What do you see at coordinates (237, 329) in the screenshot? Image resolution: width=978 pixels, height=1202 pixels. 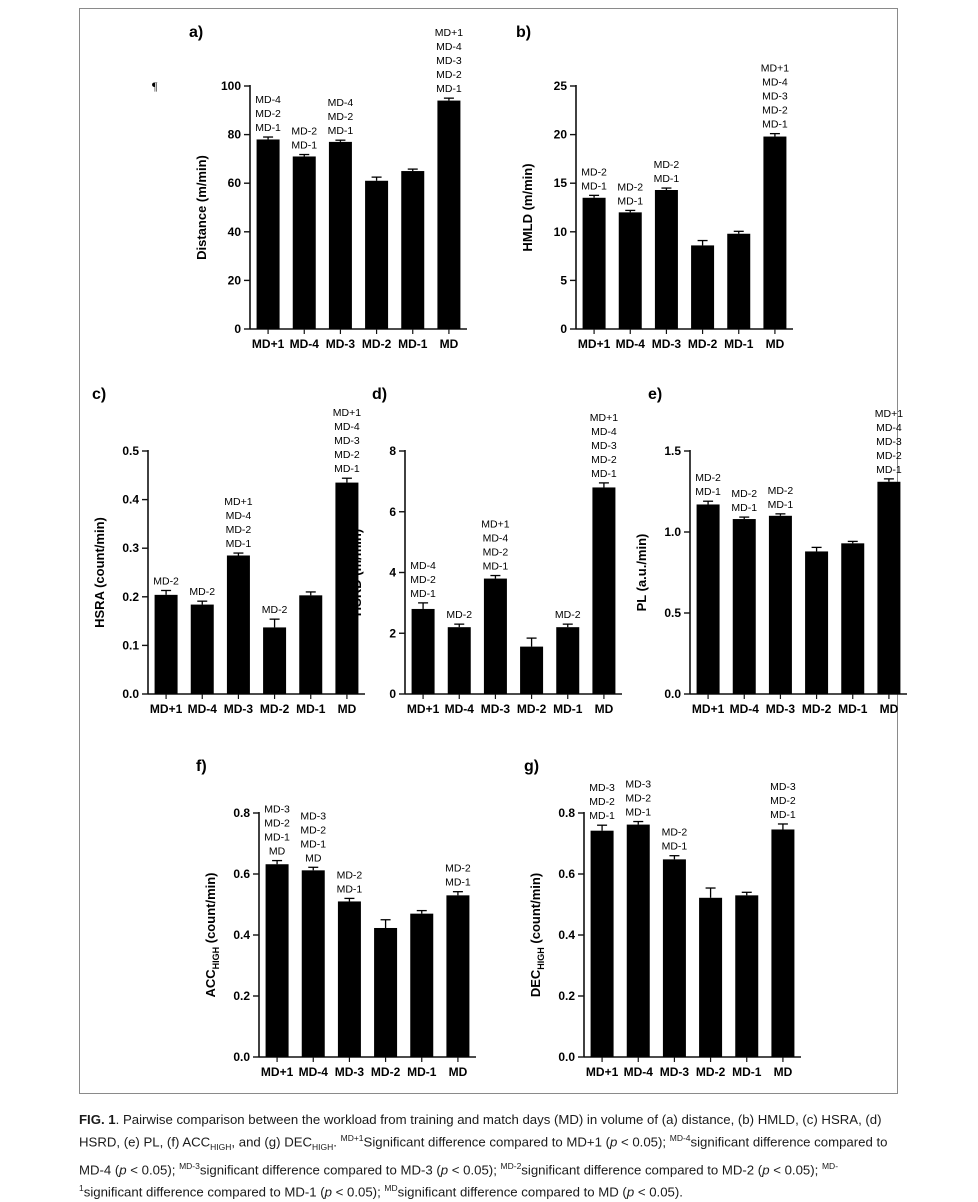 I see `panel-a-y-tick-label: 0` at bounding box center [237, 329].